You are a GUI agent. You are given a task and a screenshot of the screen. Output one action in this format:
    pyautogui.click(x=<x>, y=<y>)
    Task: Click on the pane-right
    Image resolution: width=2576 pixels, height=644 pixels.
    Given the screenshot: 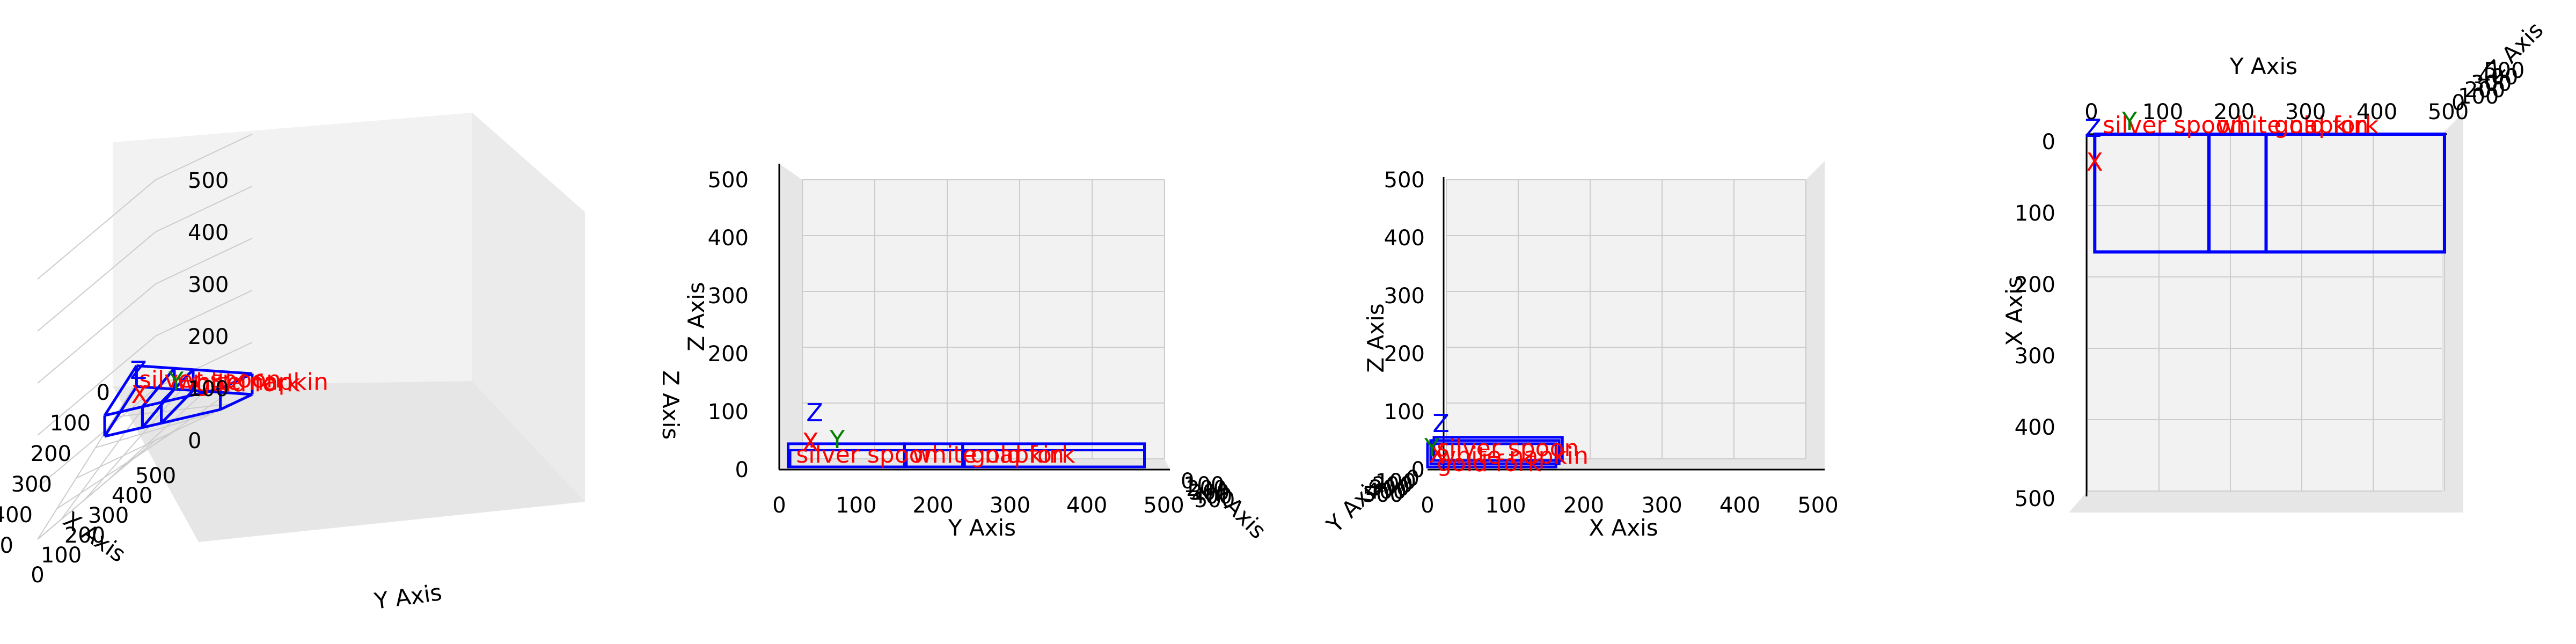 What is the action you would take?
    pyautogui.click(x=2452, y=313)
    